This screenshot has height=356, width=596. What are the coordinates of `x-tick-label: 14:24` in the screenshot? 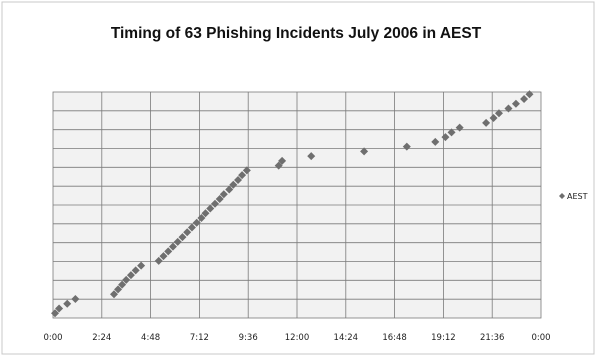 It's located at (346, 338).